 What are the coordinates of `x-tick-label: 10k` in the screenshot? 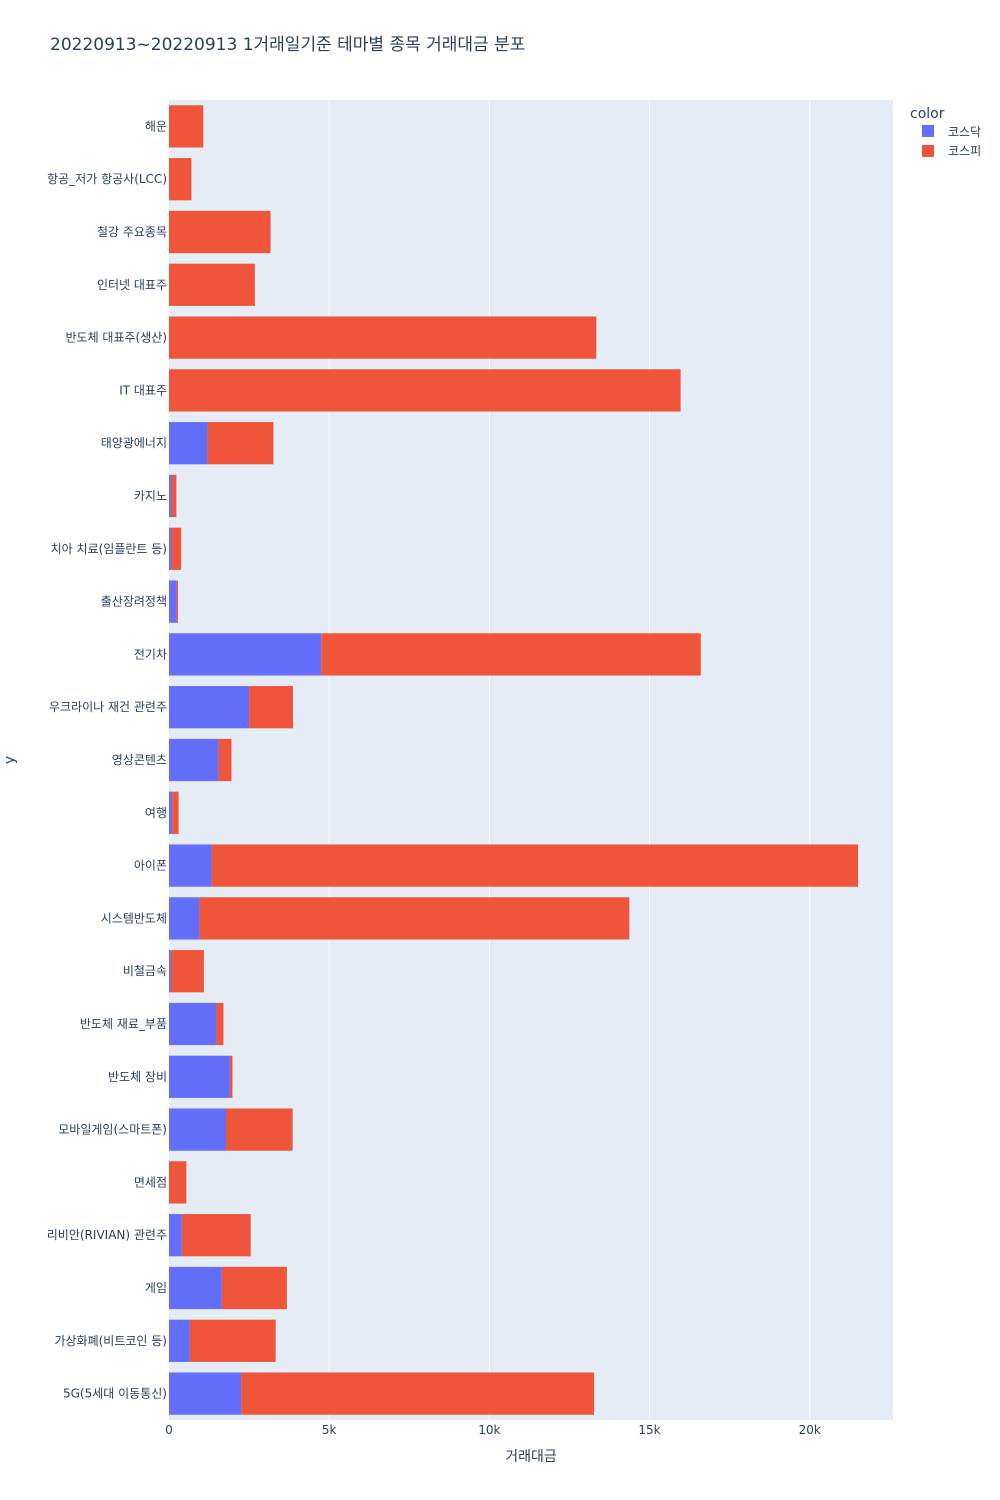 It's located at (489, 1430).